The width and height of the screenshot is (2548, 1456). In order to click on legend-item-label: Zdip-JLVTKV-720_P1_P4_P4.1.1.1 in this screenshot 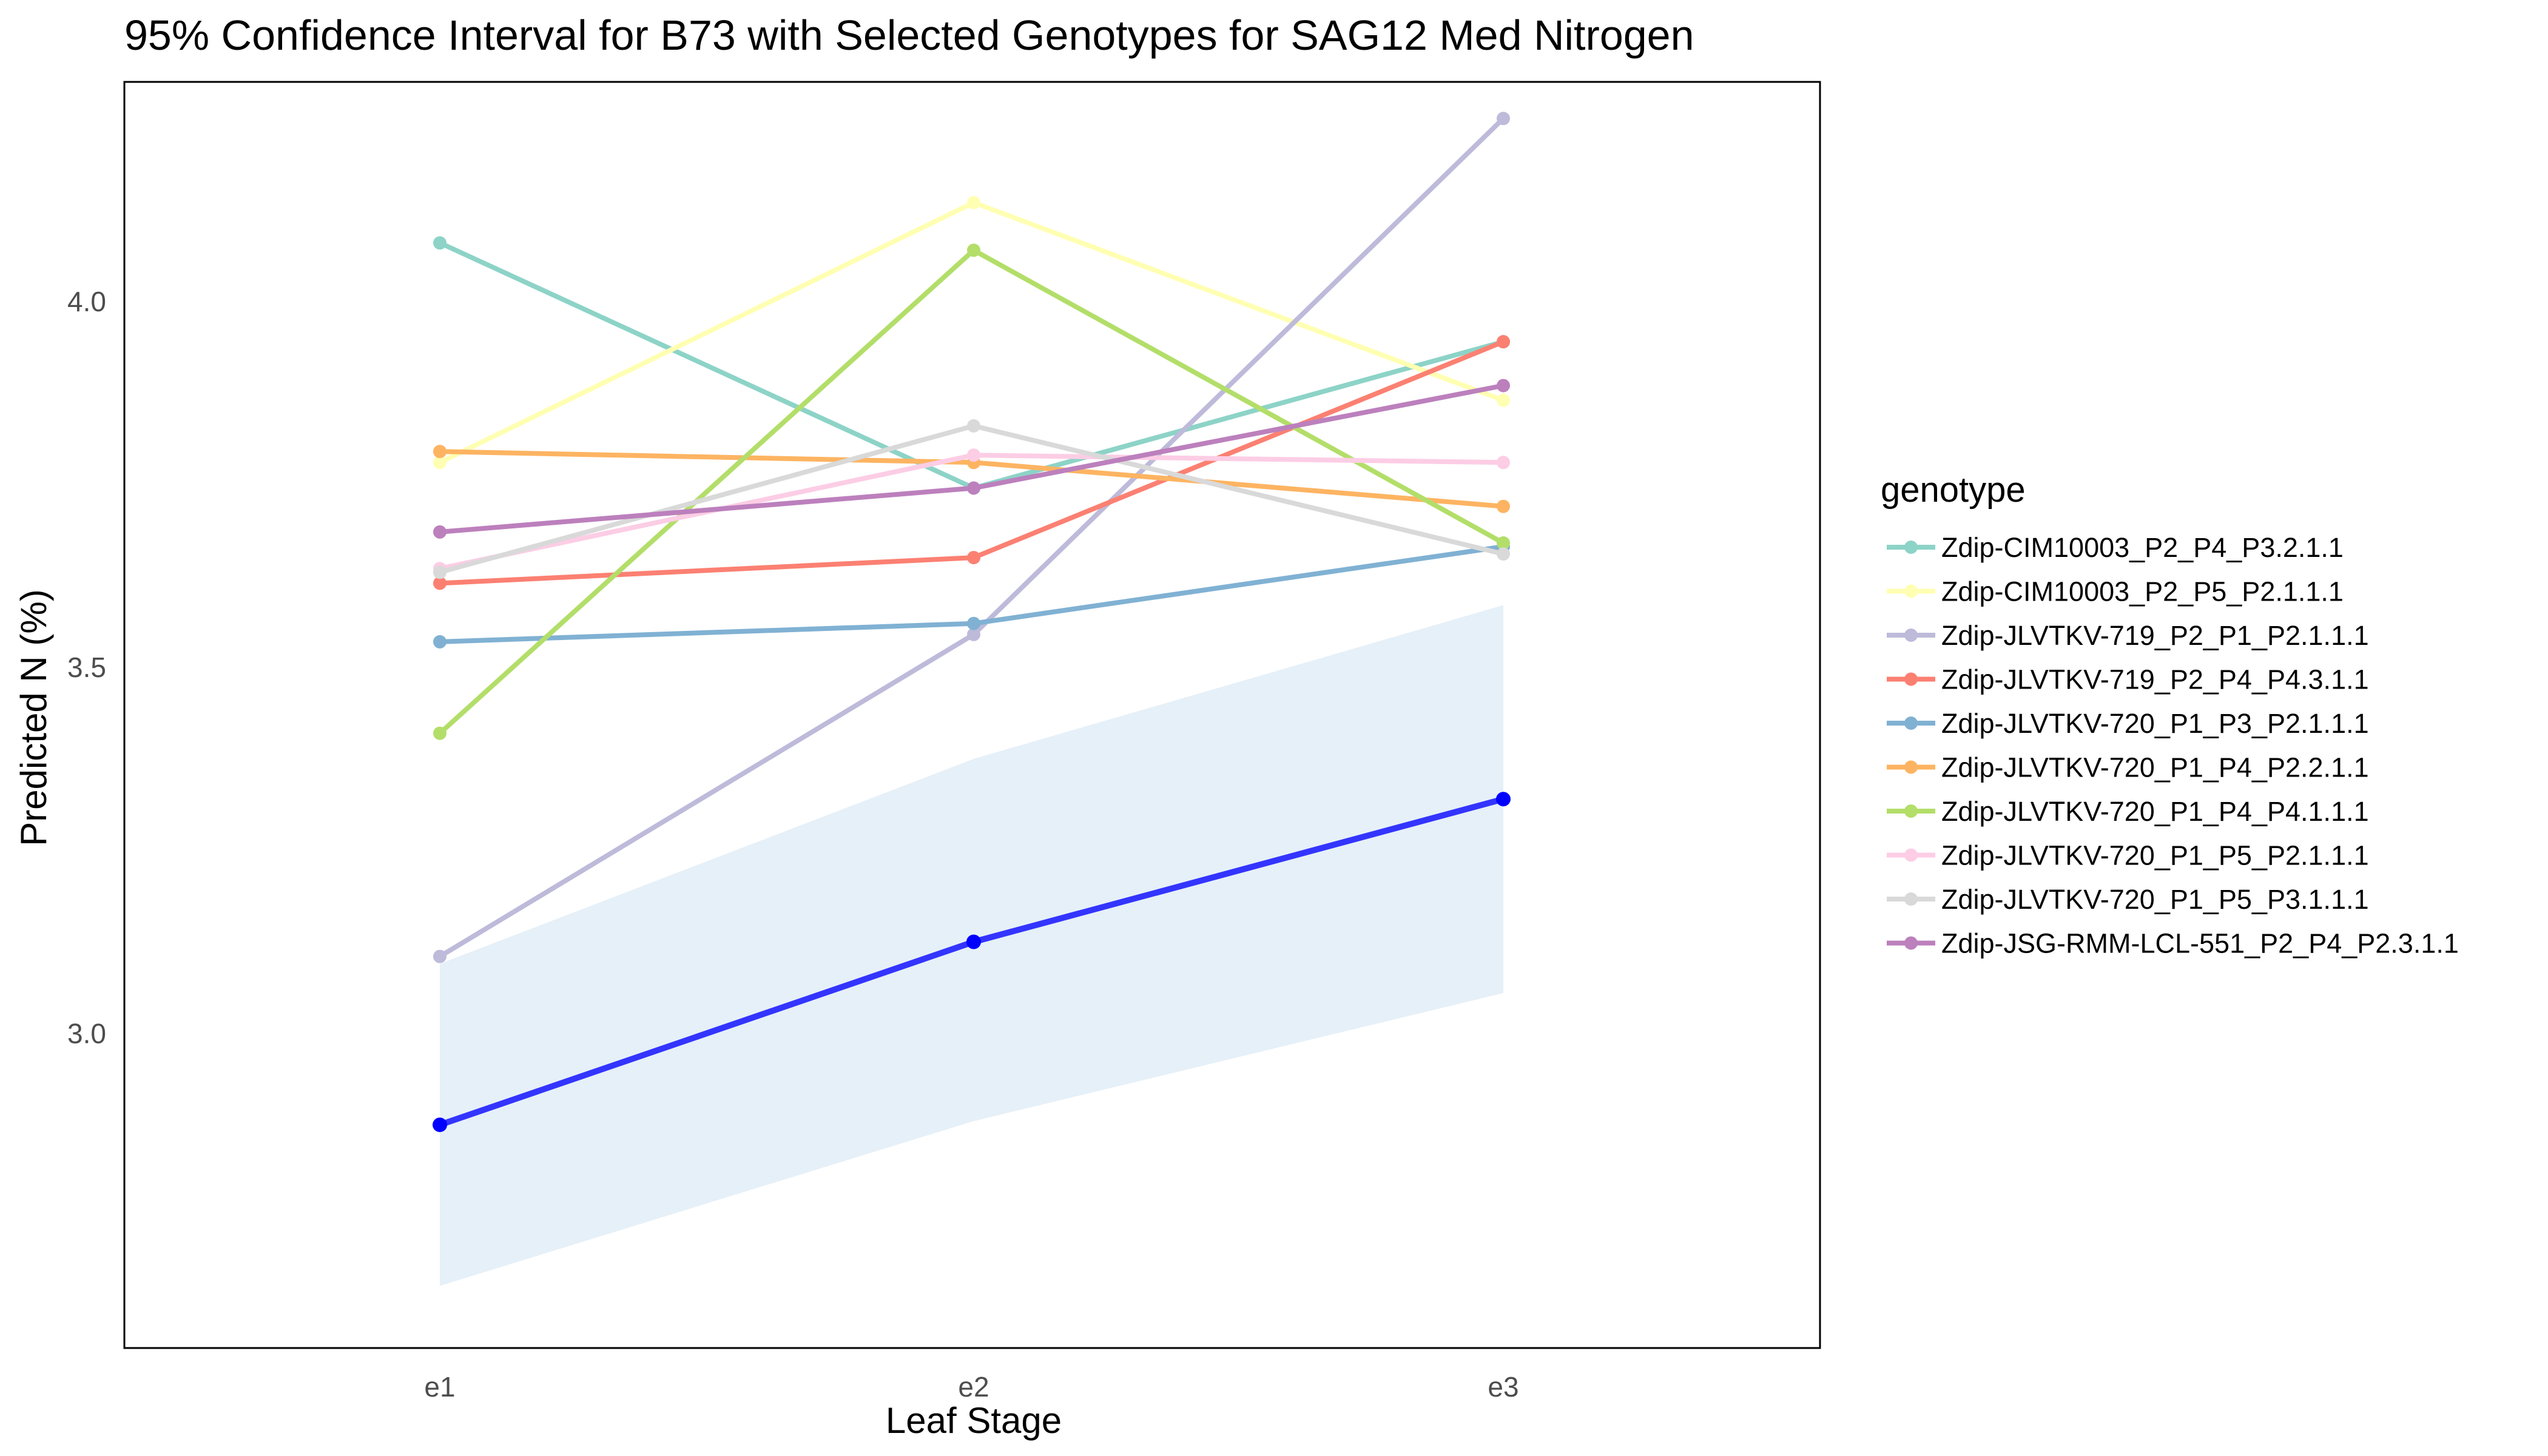, I will do `click(2155, 811)`.